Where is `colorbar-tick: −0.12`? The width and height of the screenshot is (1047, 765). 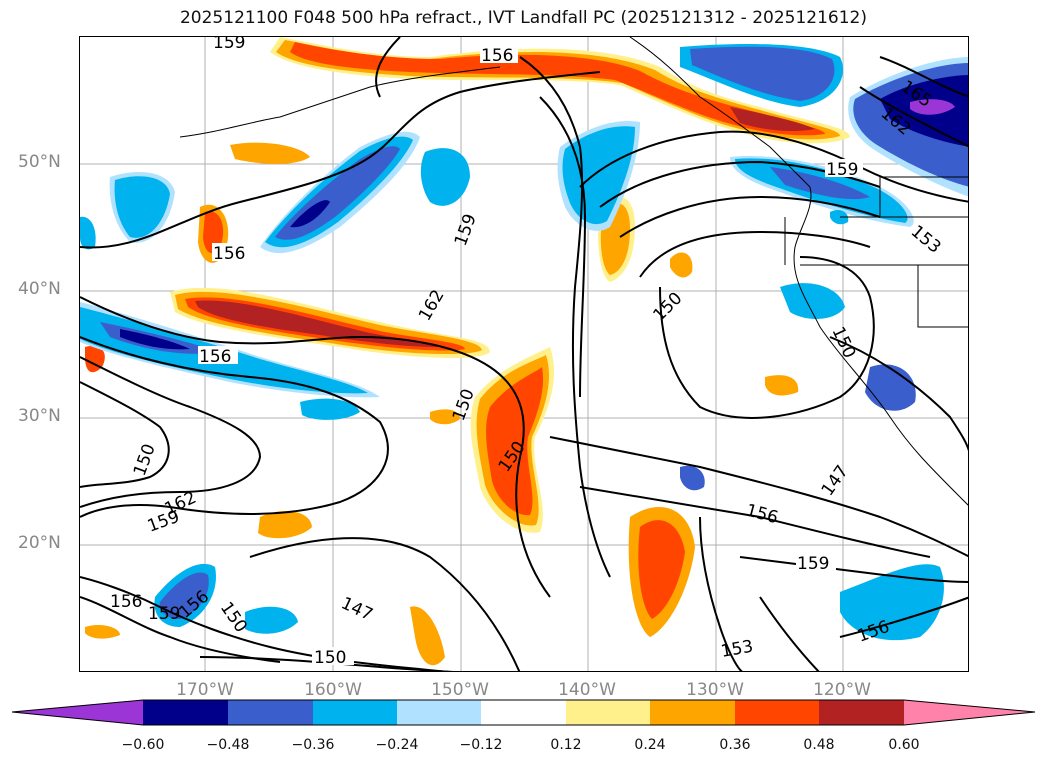
colorbar-tick: −0.12 is located at coordinates (481, 745).